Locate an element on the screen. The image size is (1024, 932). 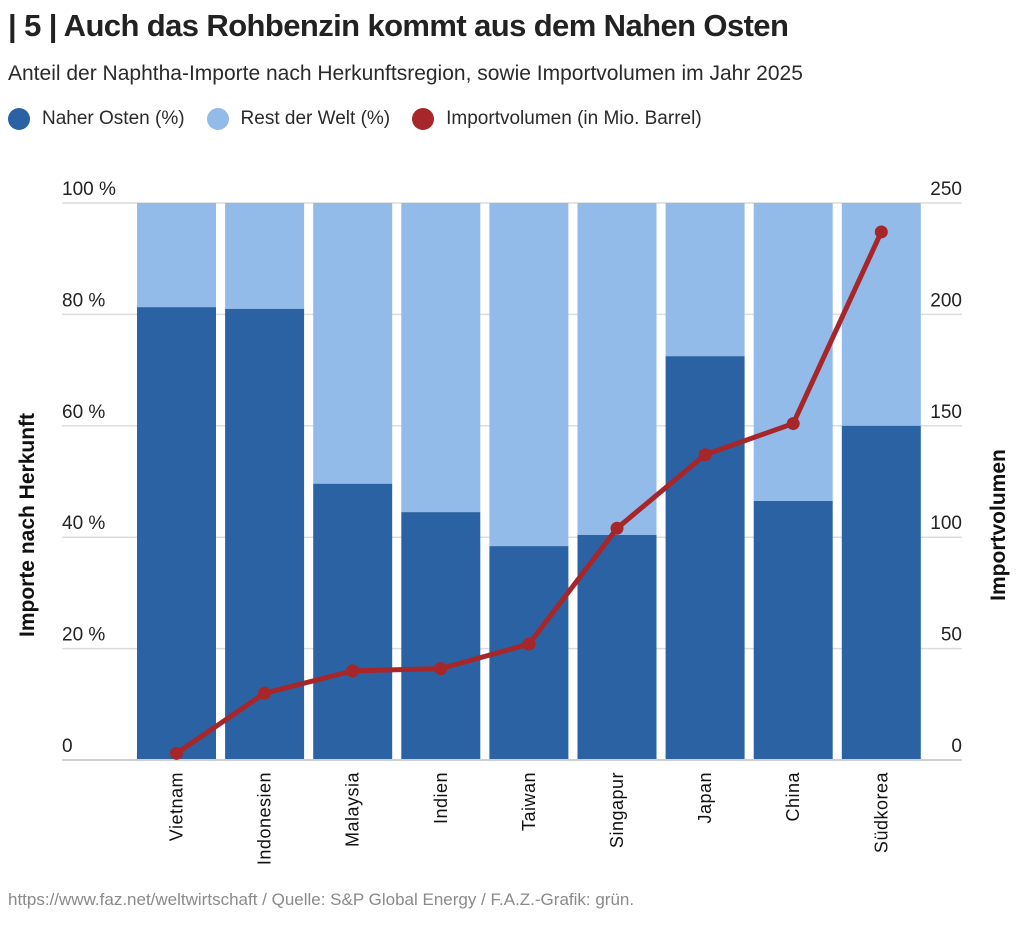
category-label: Singapur is located at coordinates (617, 810).